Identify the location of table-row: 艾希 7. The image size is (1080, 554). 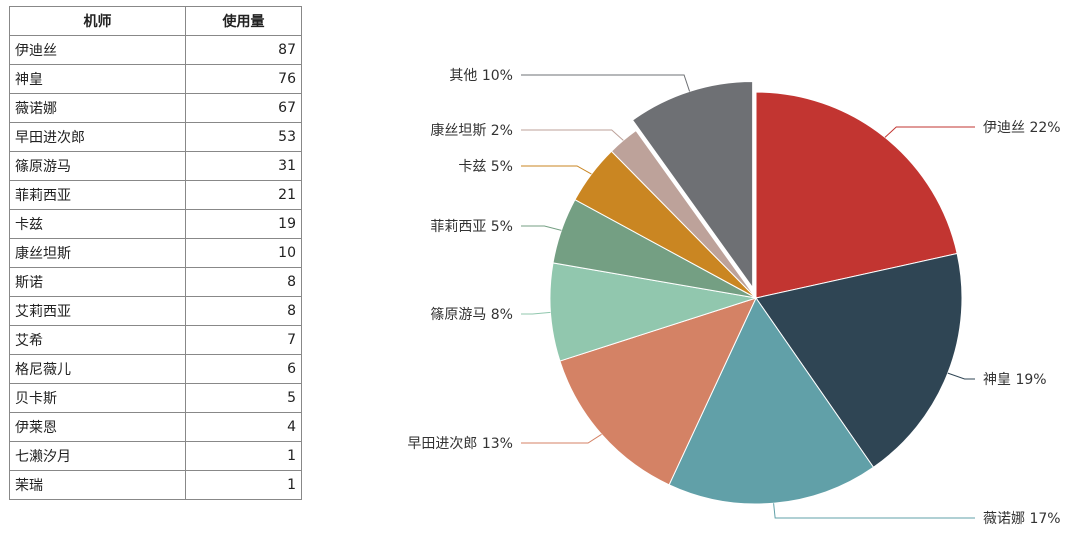
(155, 340).